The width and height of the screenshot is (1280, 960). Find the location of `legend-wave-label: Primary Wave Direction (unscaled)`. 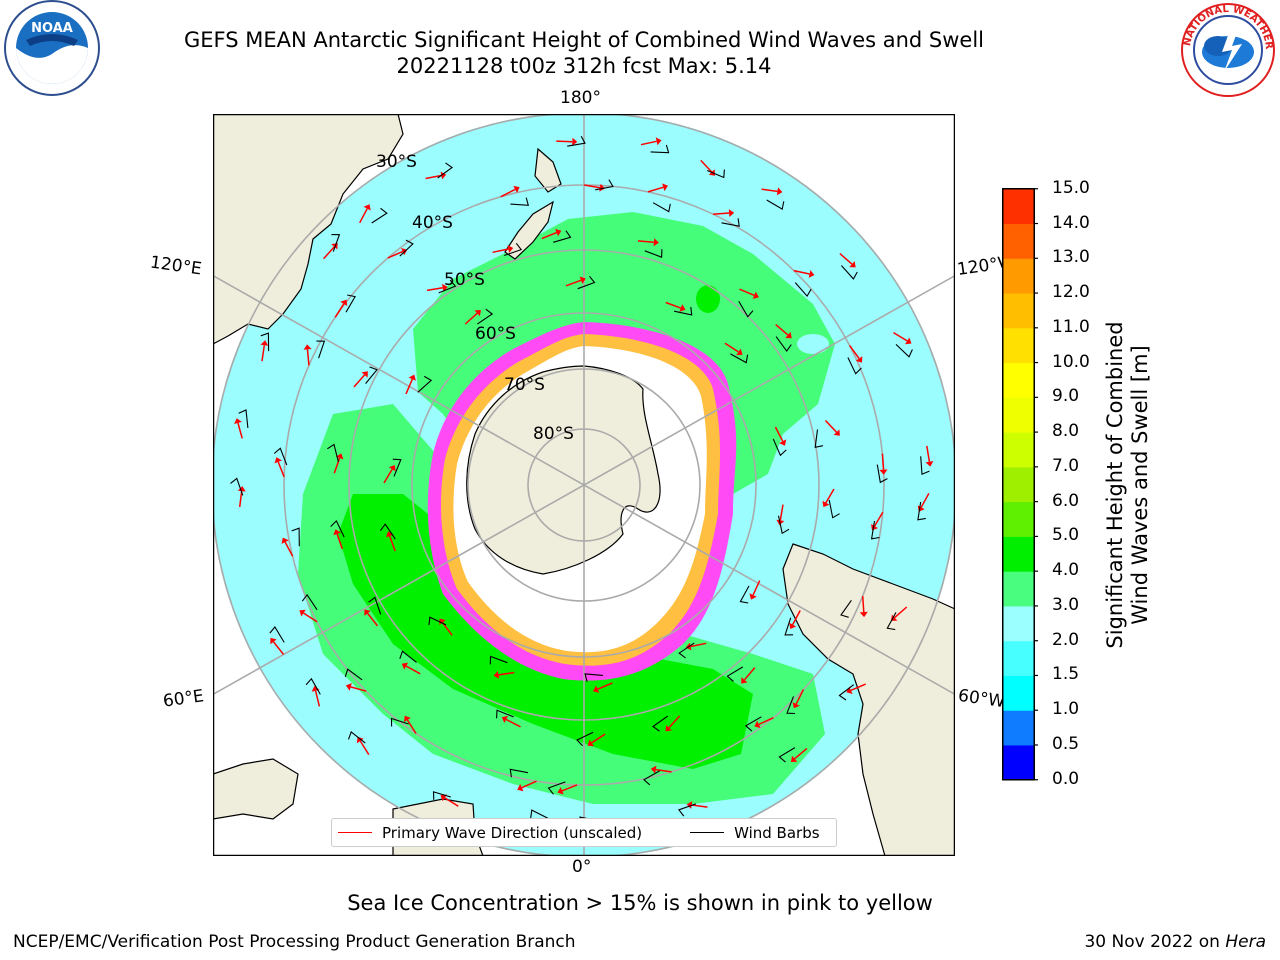

legend-wave-label: Primary Wave Direction (unscaled) is located at coordinates (512, 832).